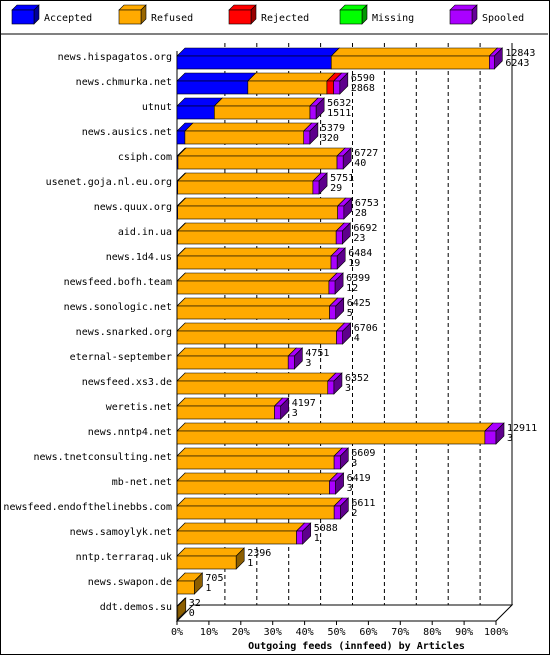  What do you see at coordinates (363, 453) in the screenshot?
I see `bar-total-label: 6609` at bounding box center [363, 453].